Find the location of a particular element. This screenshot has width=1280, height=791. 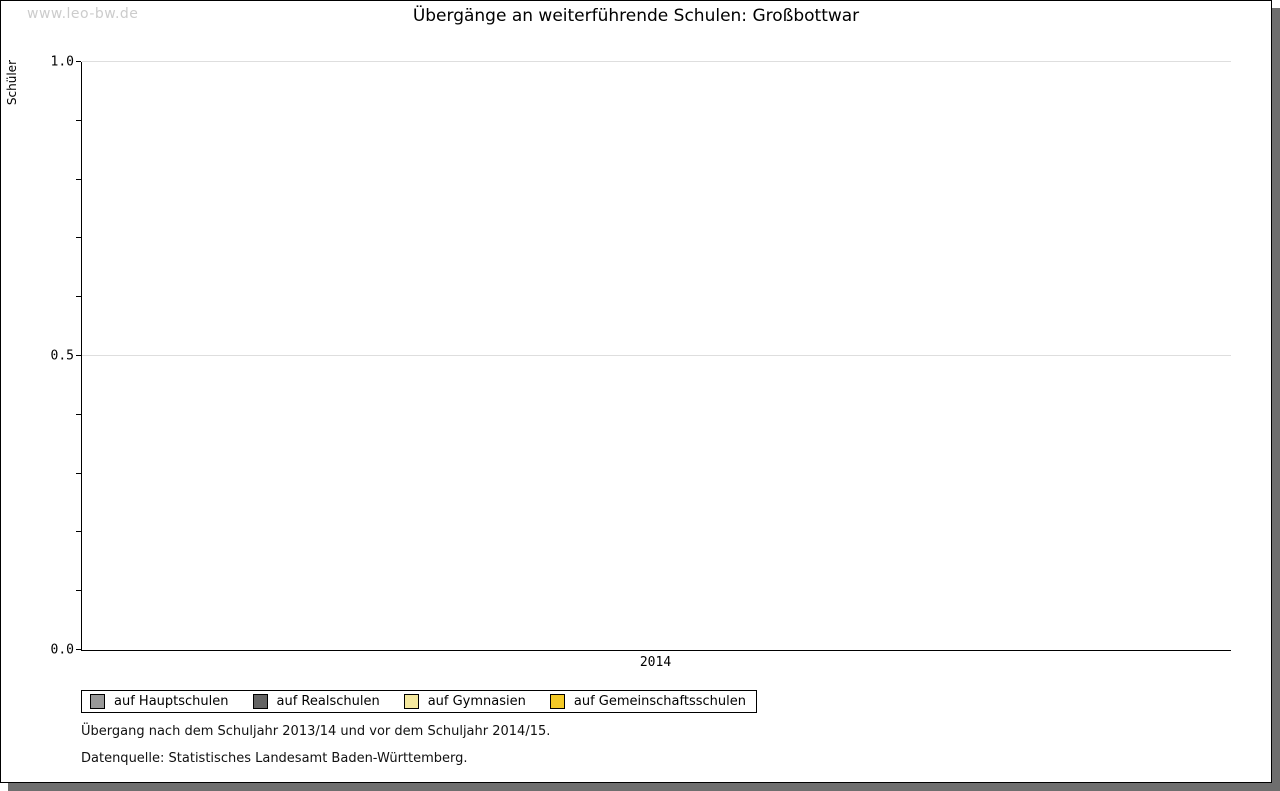

legend-item: auf Hauptschulen is located at coordinates (159, 701).